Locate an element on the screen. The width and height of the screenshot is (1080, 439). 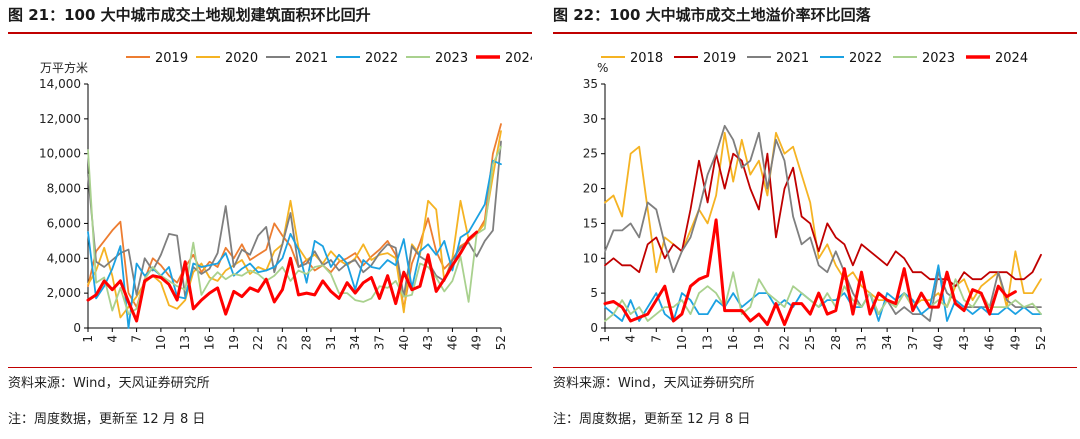
y-tick-label: 12,000 is located at coordinates (60, 119).